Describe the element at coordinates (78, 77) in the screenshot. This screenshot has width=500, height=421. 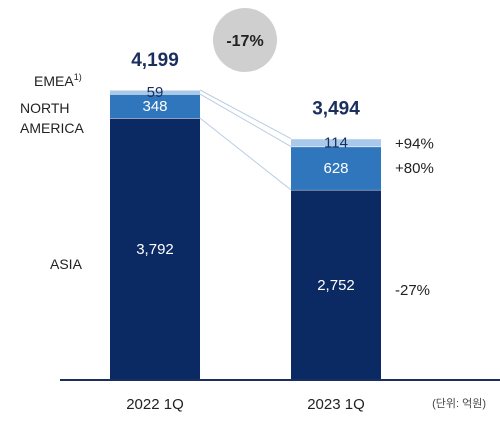
I see `series-label-emea-superscript: 1)` at that location.